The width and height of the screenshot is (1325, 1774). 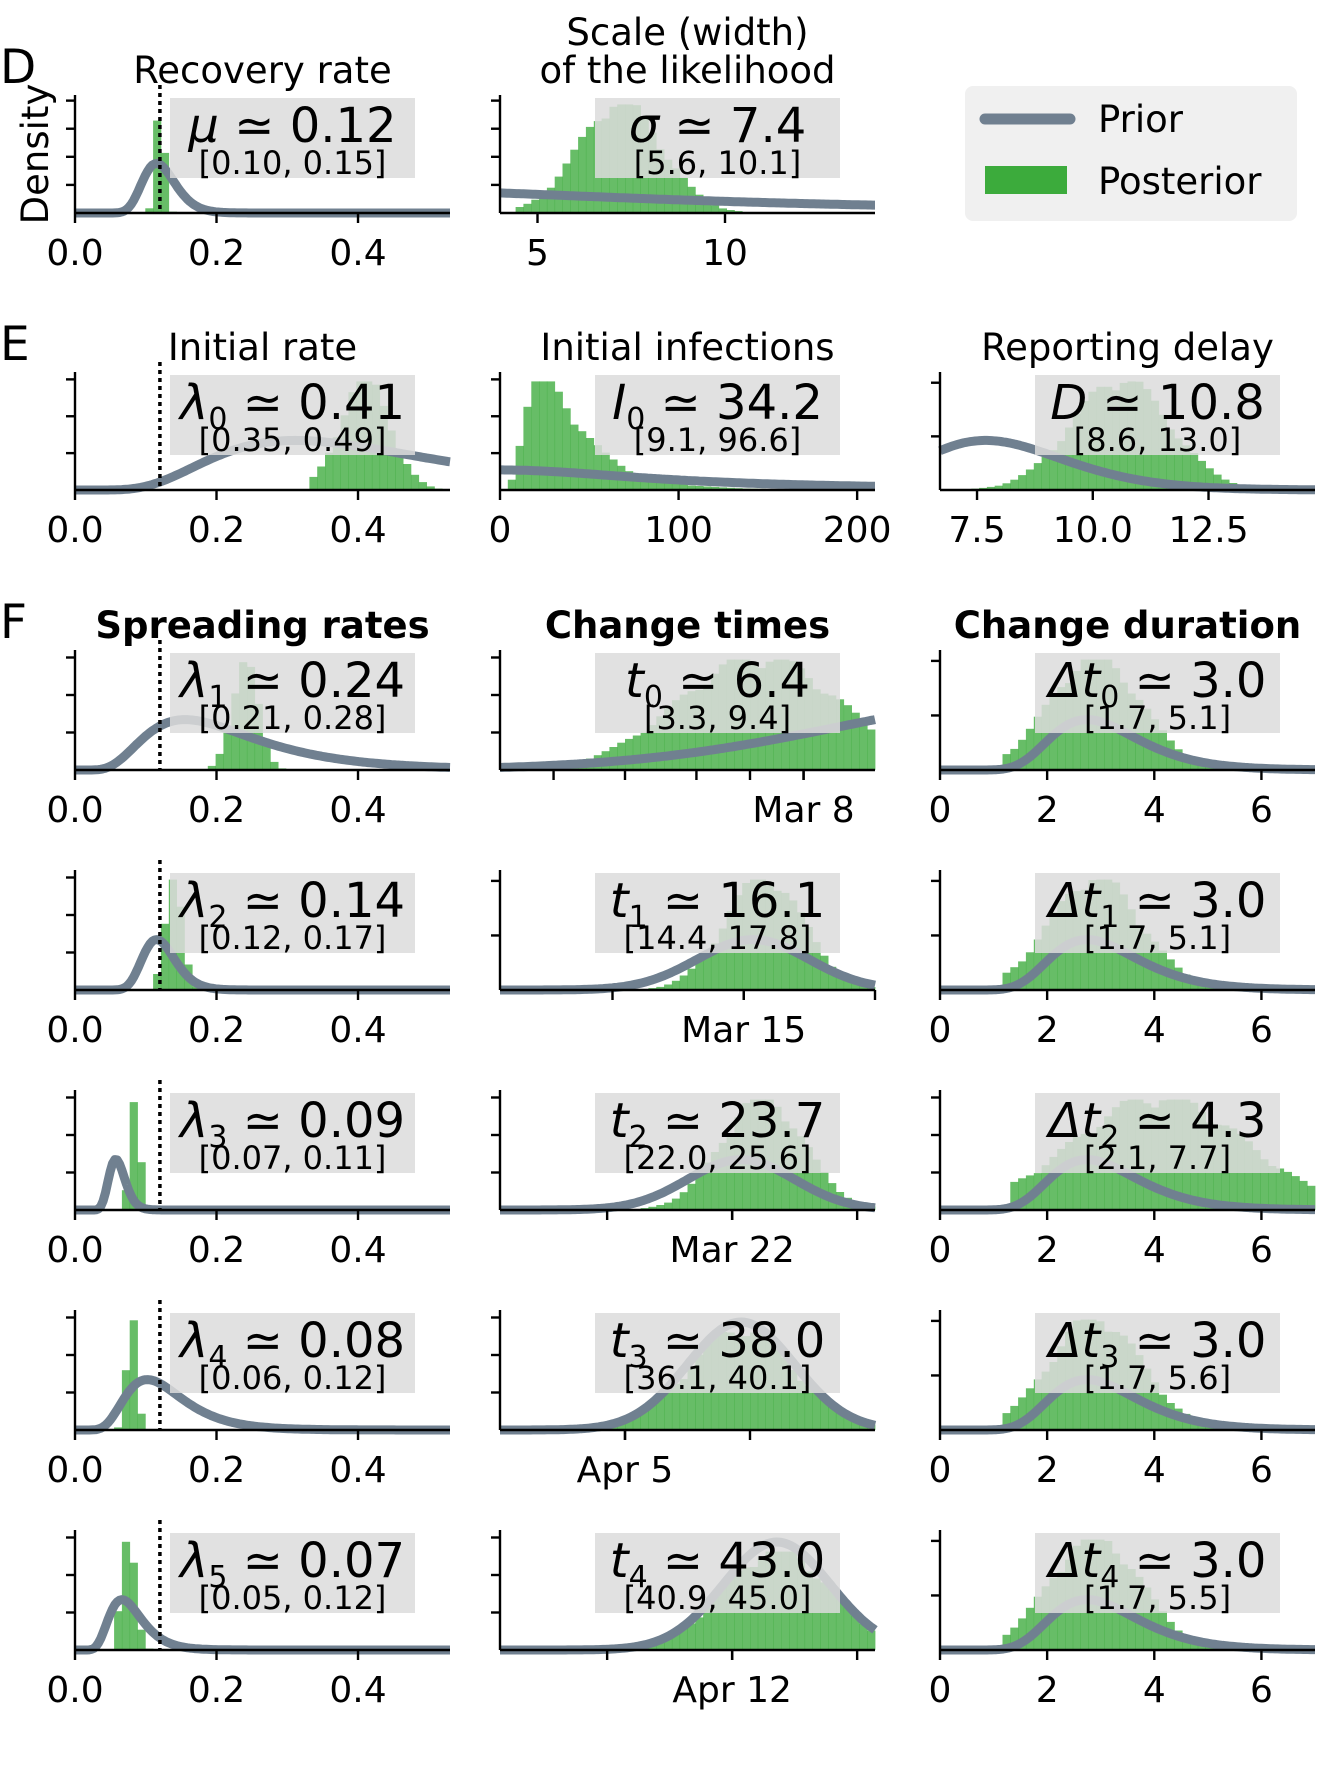 I want to click on credible-interval: [0.07, 0.11], so click(x=293, y=1158).